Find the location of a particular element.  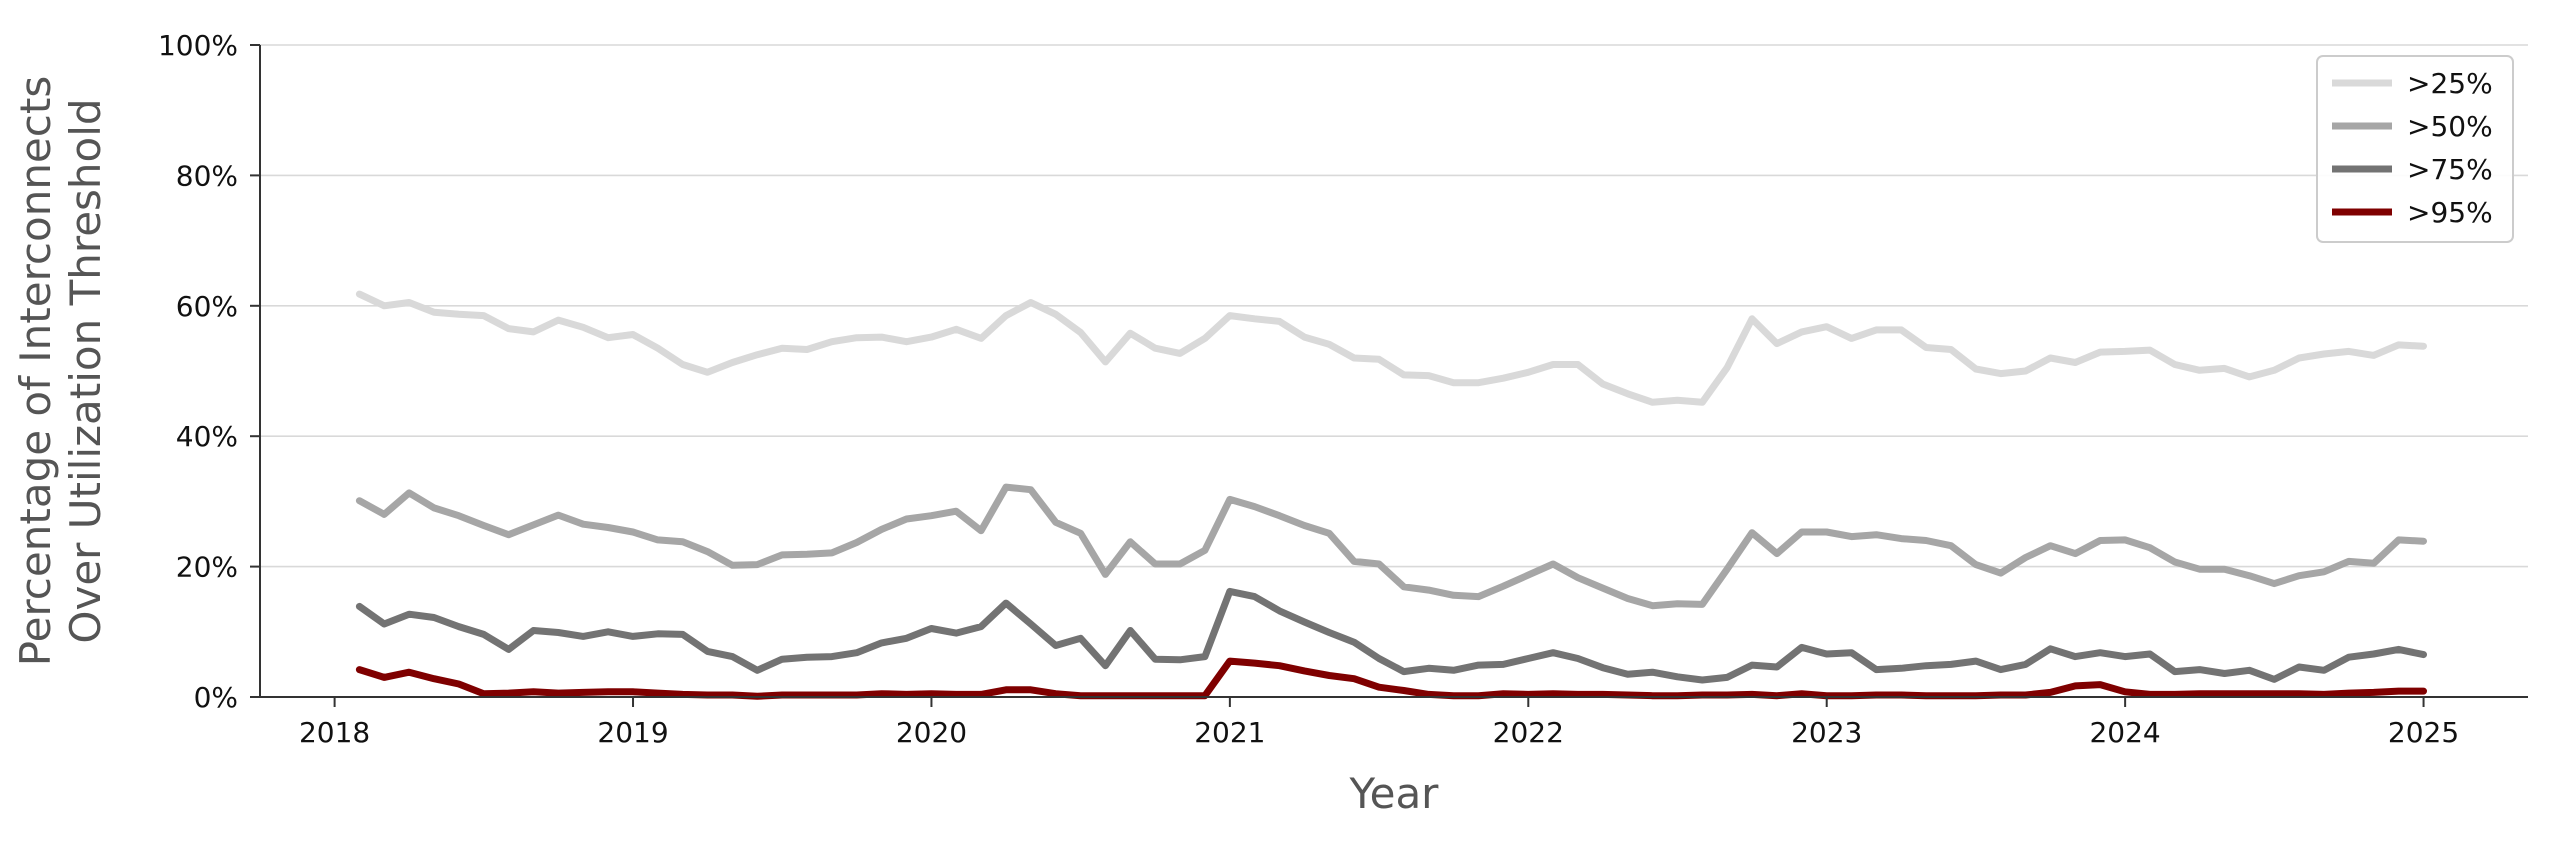

legend-label: >75% is located at coordinates (2450, 169).